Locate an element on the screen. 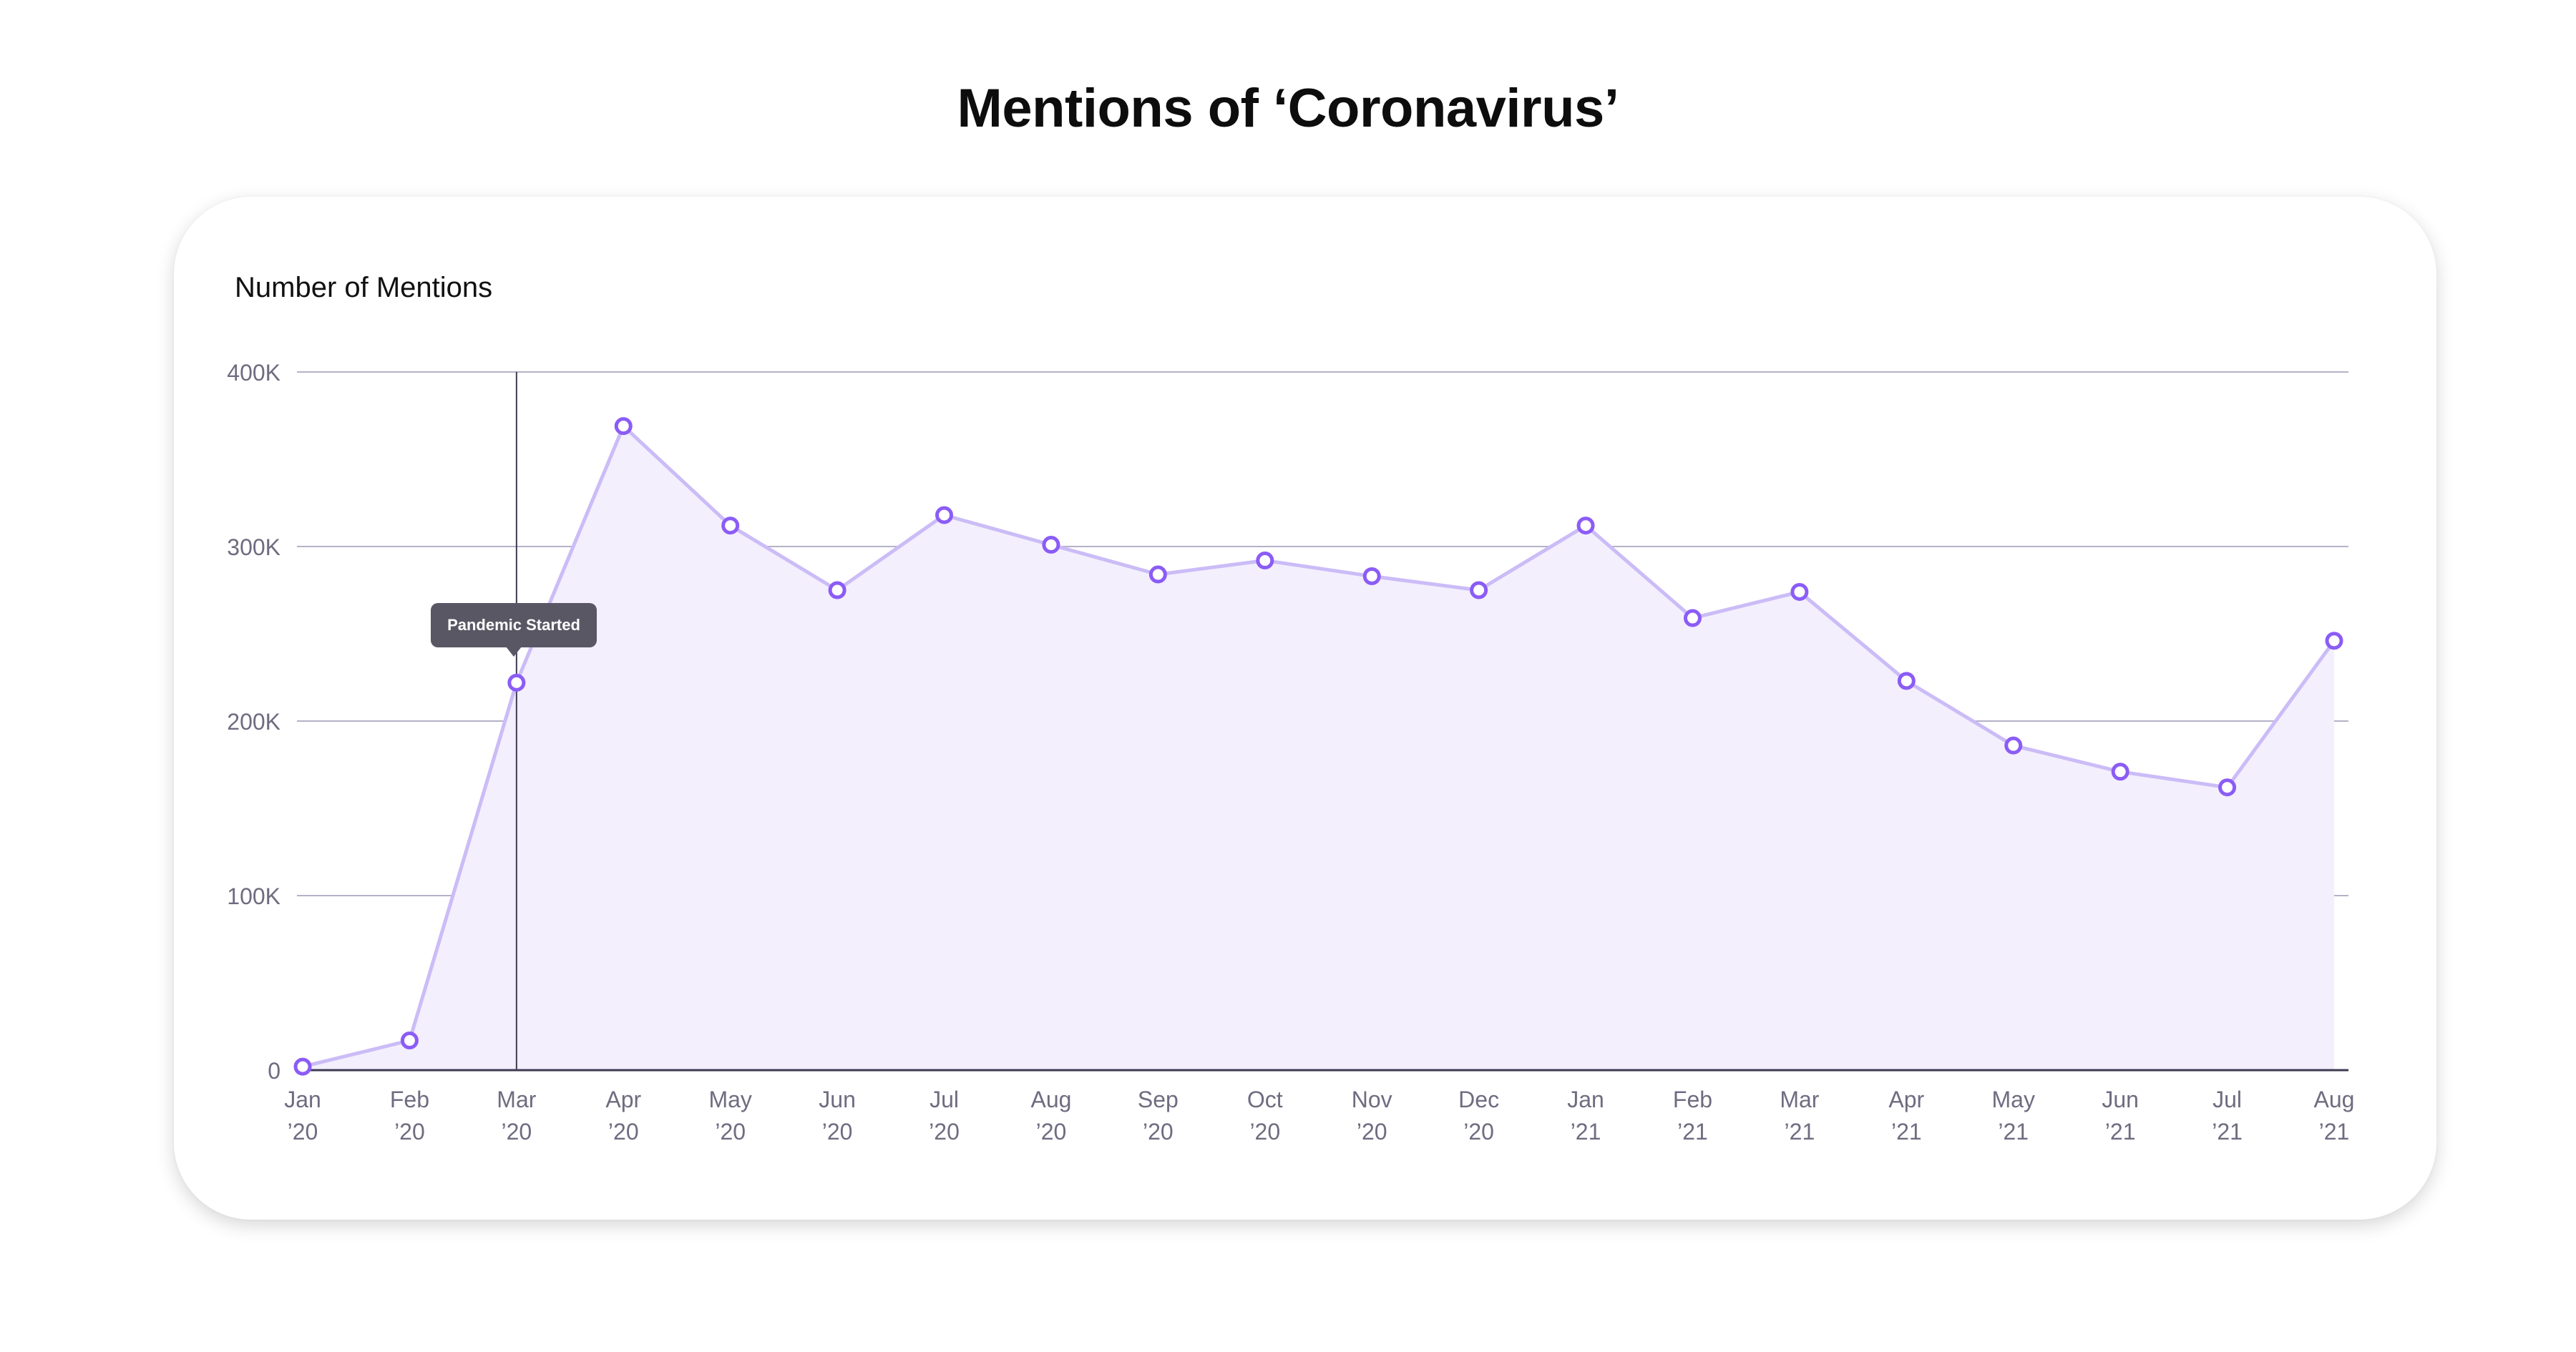  annotation-tooltip: Pandemic Started is located at coordinates (514, 625).